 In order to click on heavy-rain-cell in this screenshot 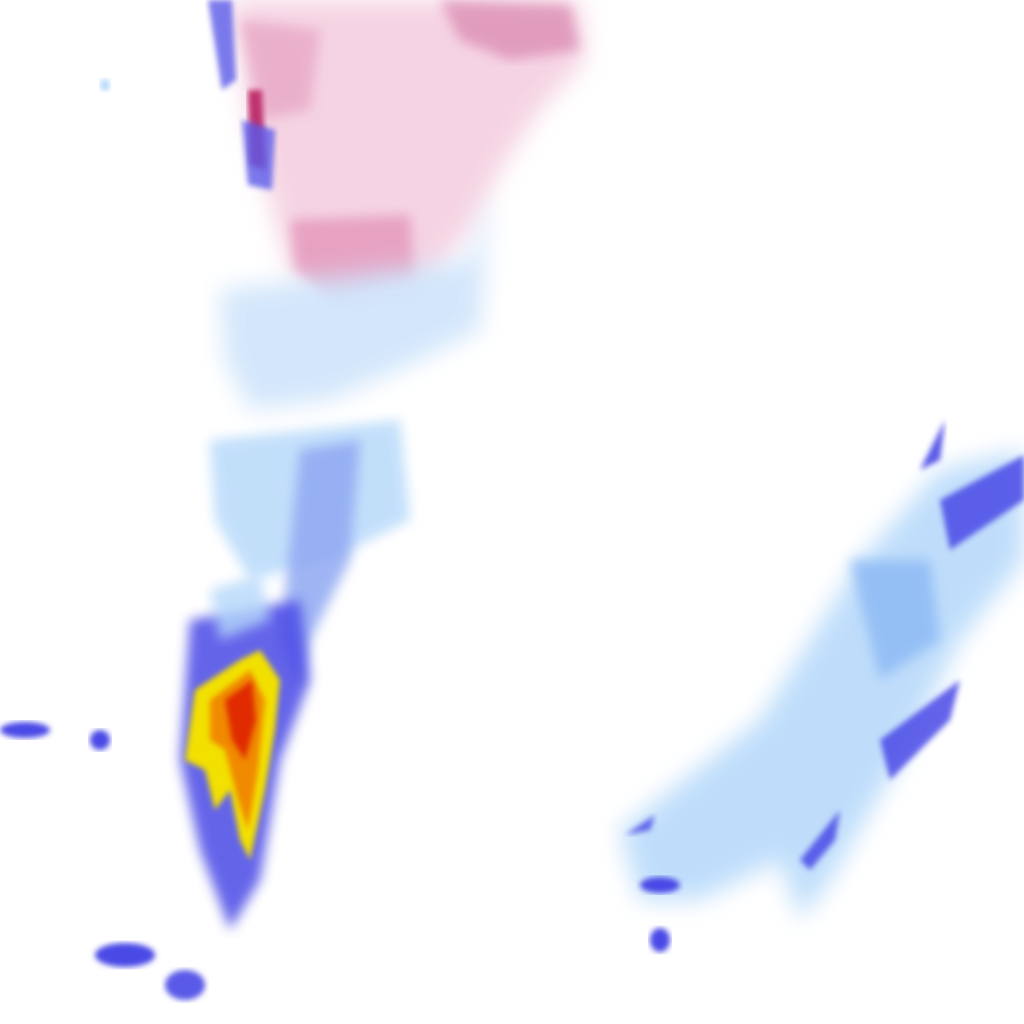, I will do `click(232, 755)`.